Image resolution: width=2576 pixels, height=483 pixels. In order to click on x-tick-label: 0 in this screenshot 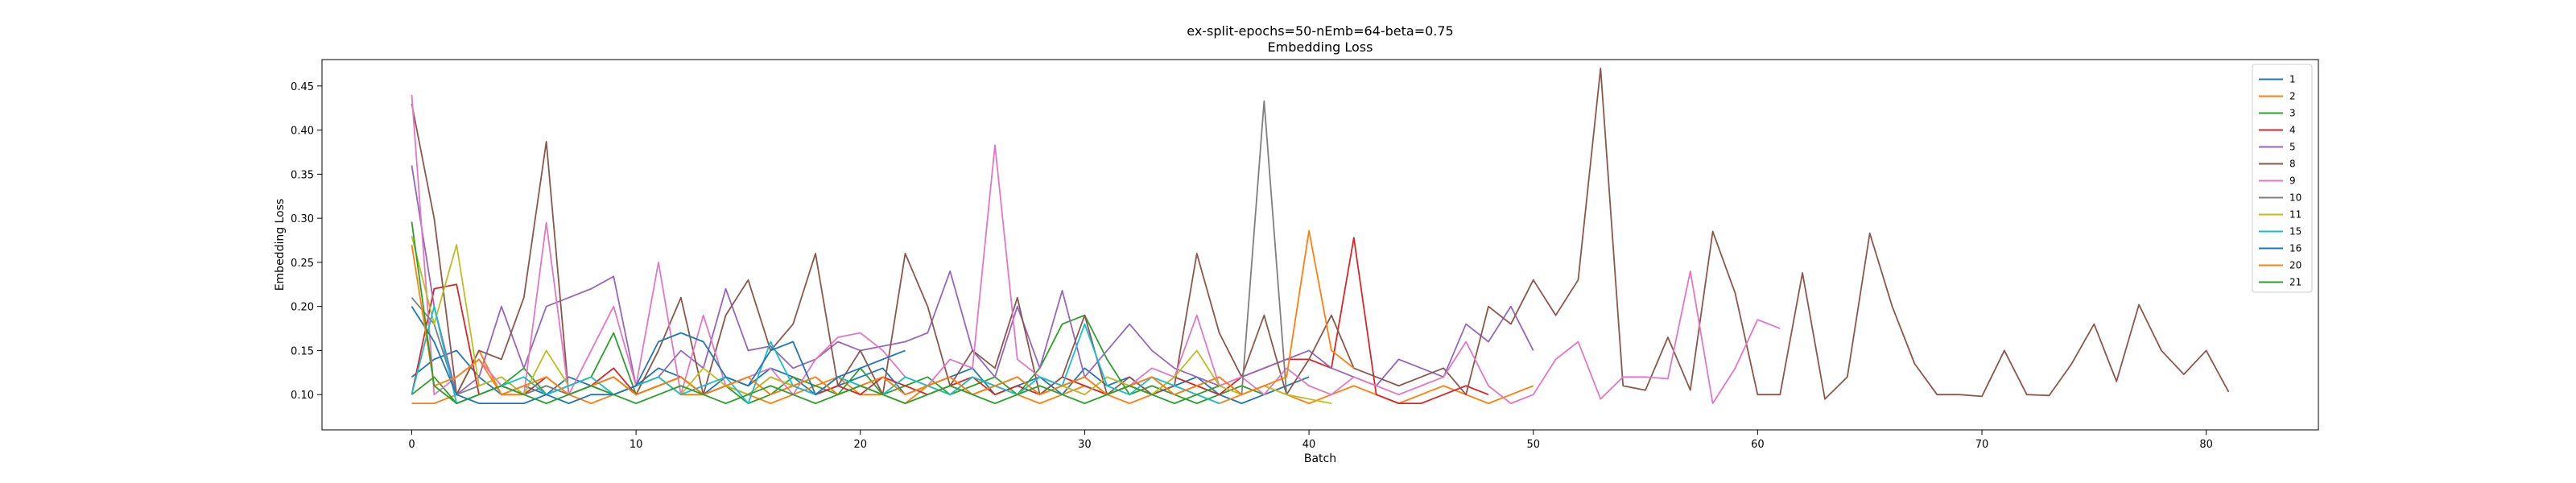, I will do `click(411, 445)`.